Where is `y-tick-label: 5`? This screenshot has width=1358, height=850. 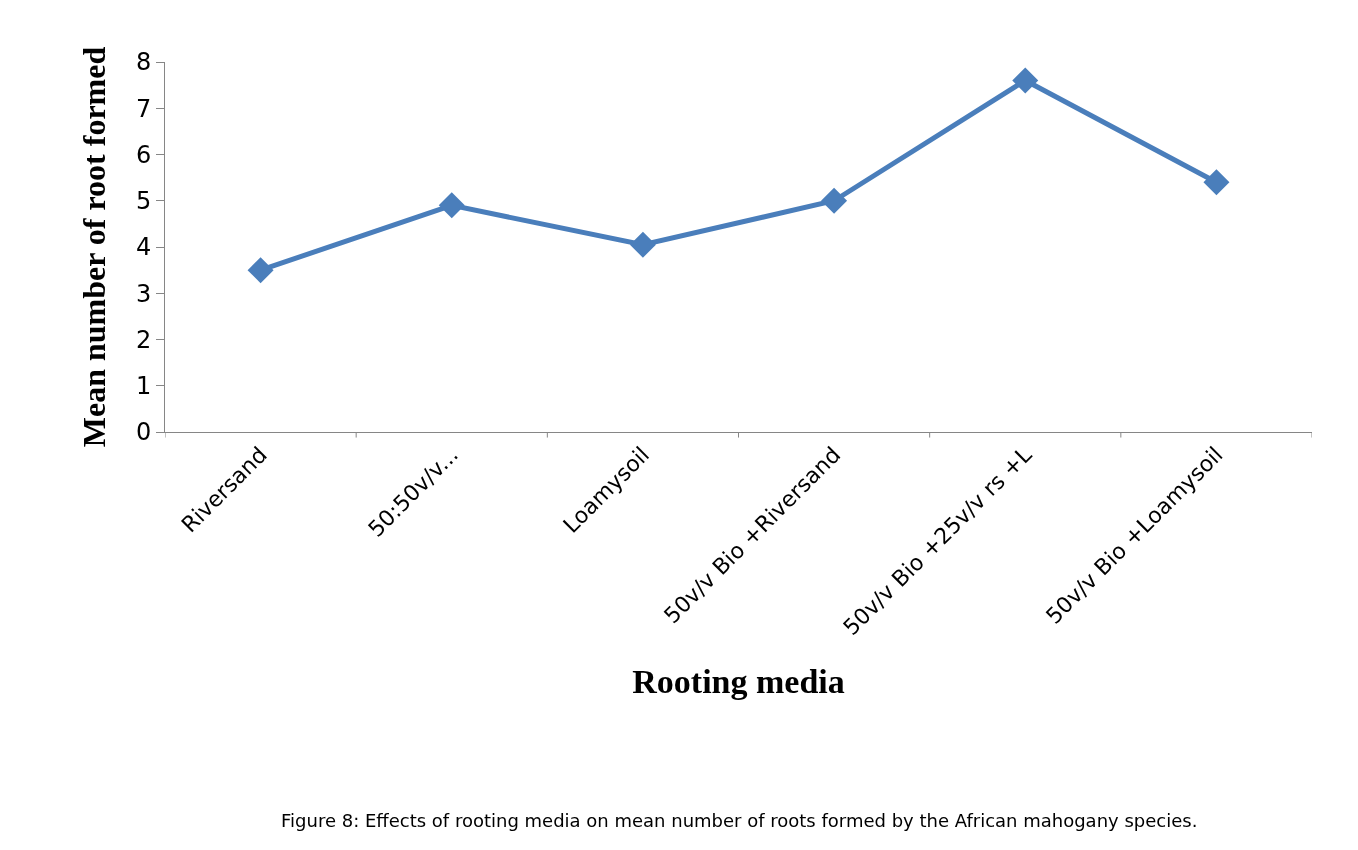
y-tick-label: 5 is located at coordinates (143, 201).